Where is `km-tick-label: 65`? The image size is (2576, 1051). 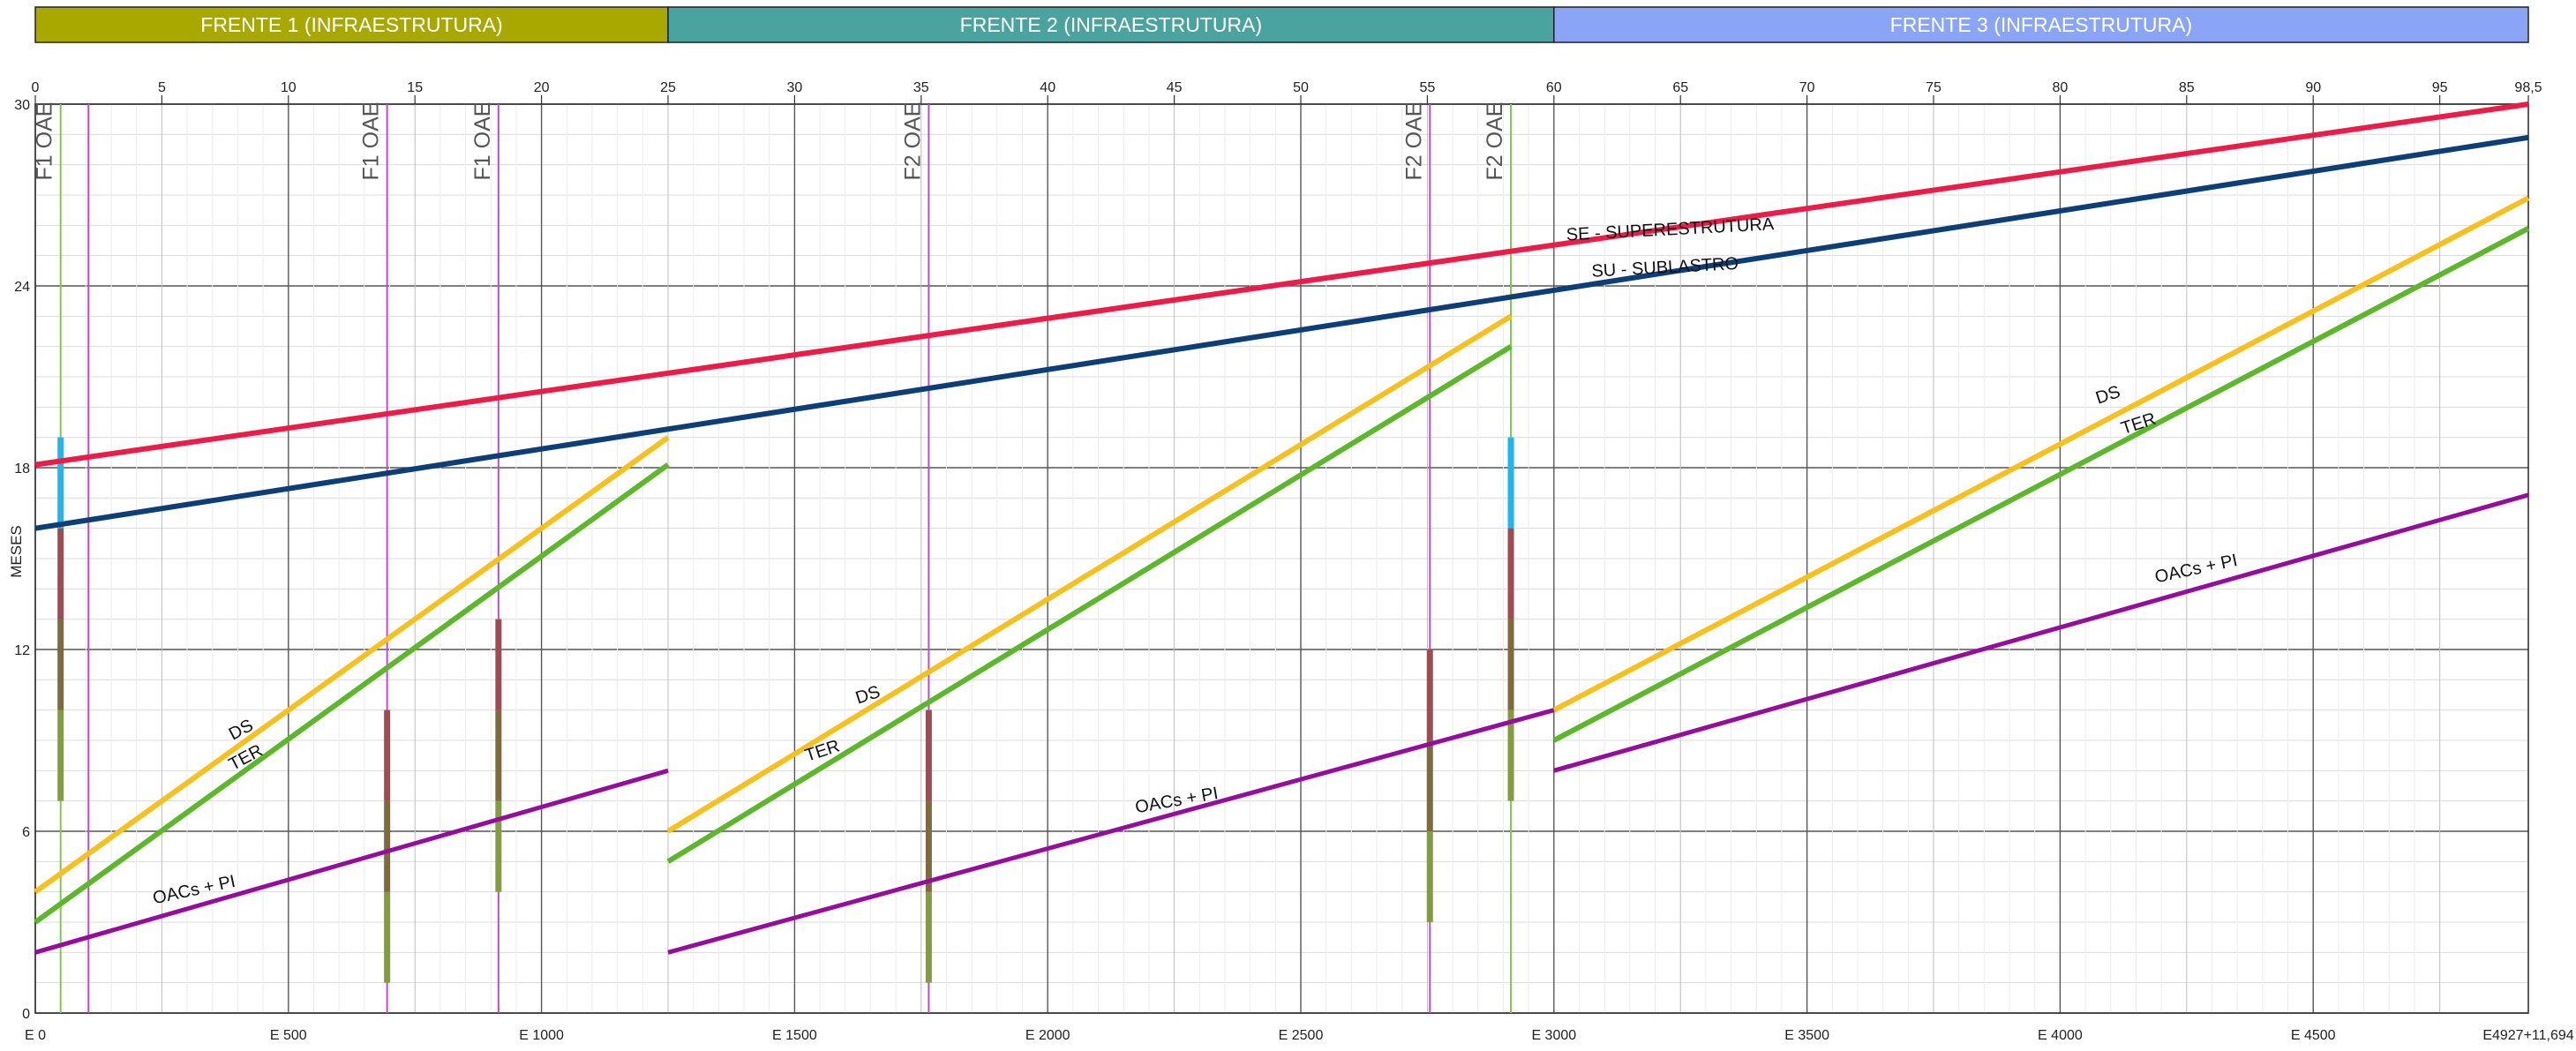 km-tick-label: 65 is located at coordinates (1680, 87).